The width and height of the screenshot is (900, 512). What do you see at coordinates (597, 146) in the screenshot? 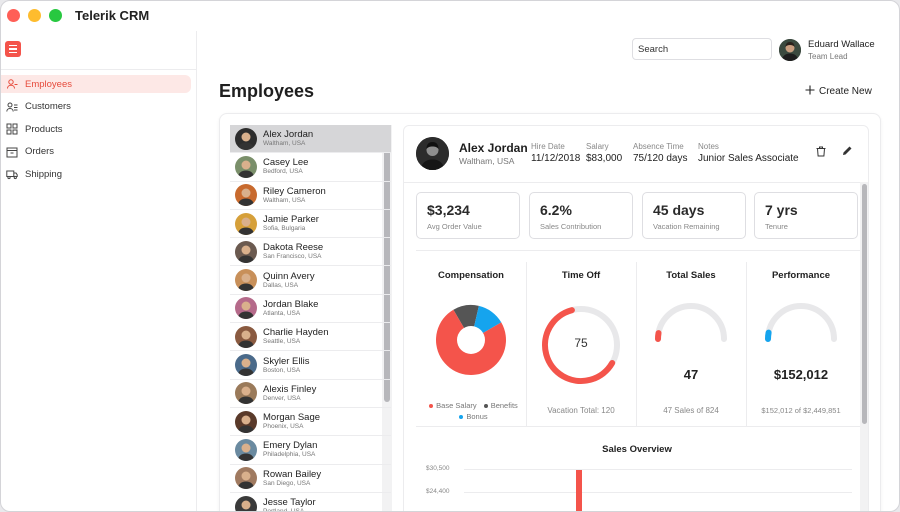
I see `salary-label: Salary` at bounding box center [597, 146].